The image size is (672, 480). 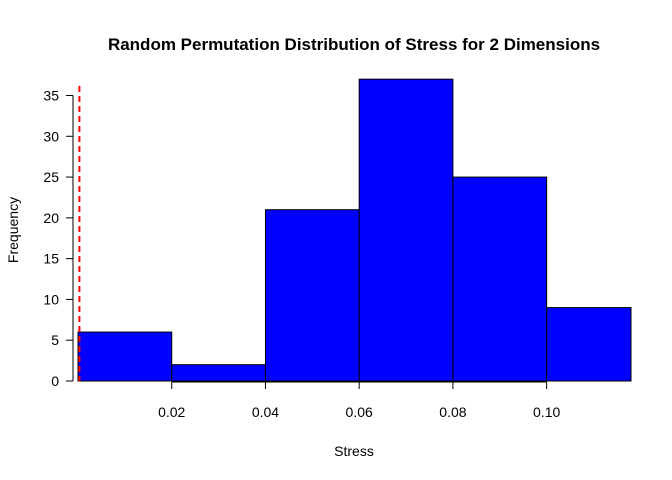 I want to click on y-tick-label: 35, so click(x=51, y=96).